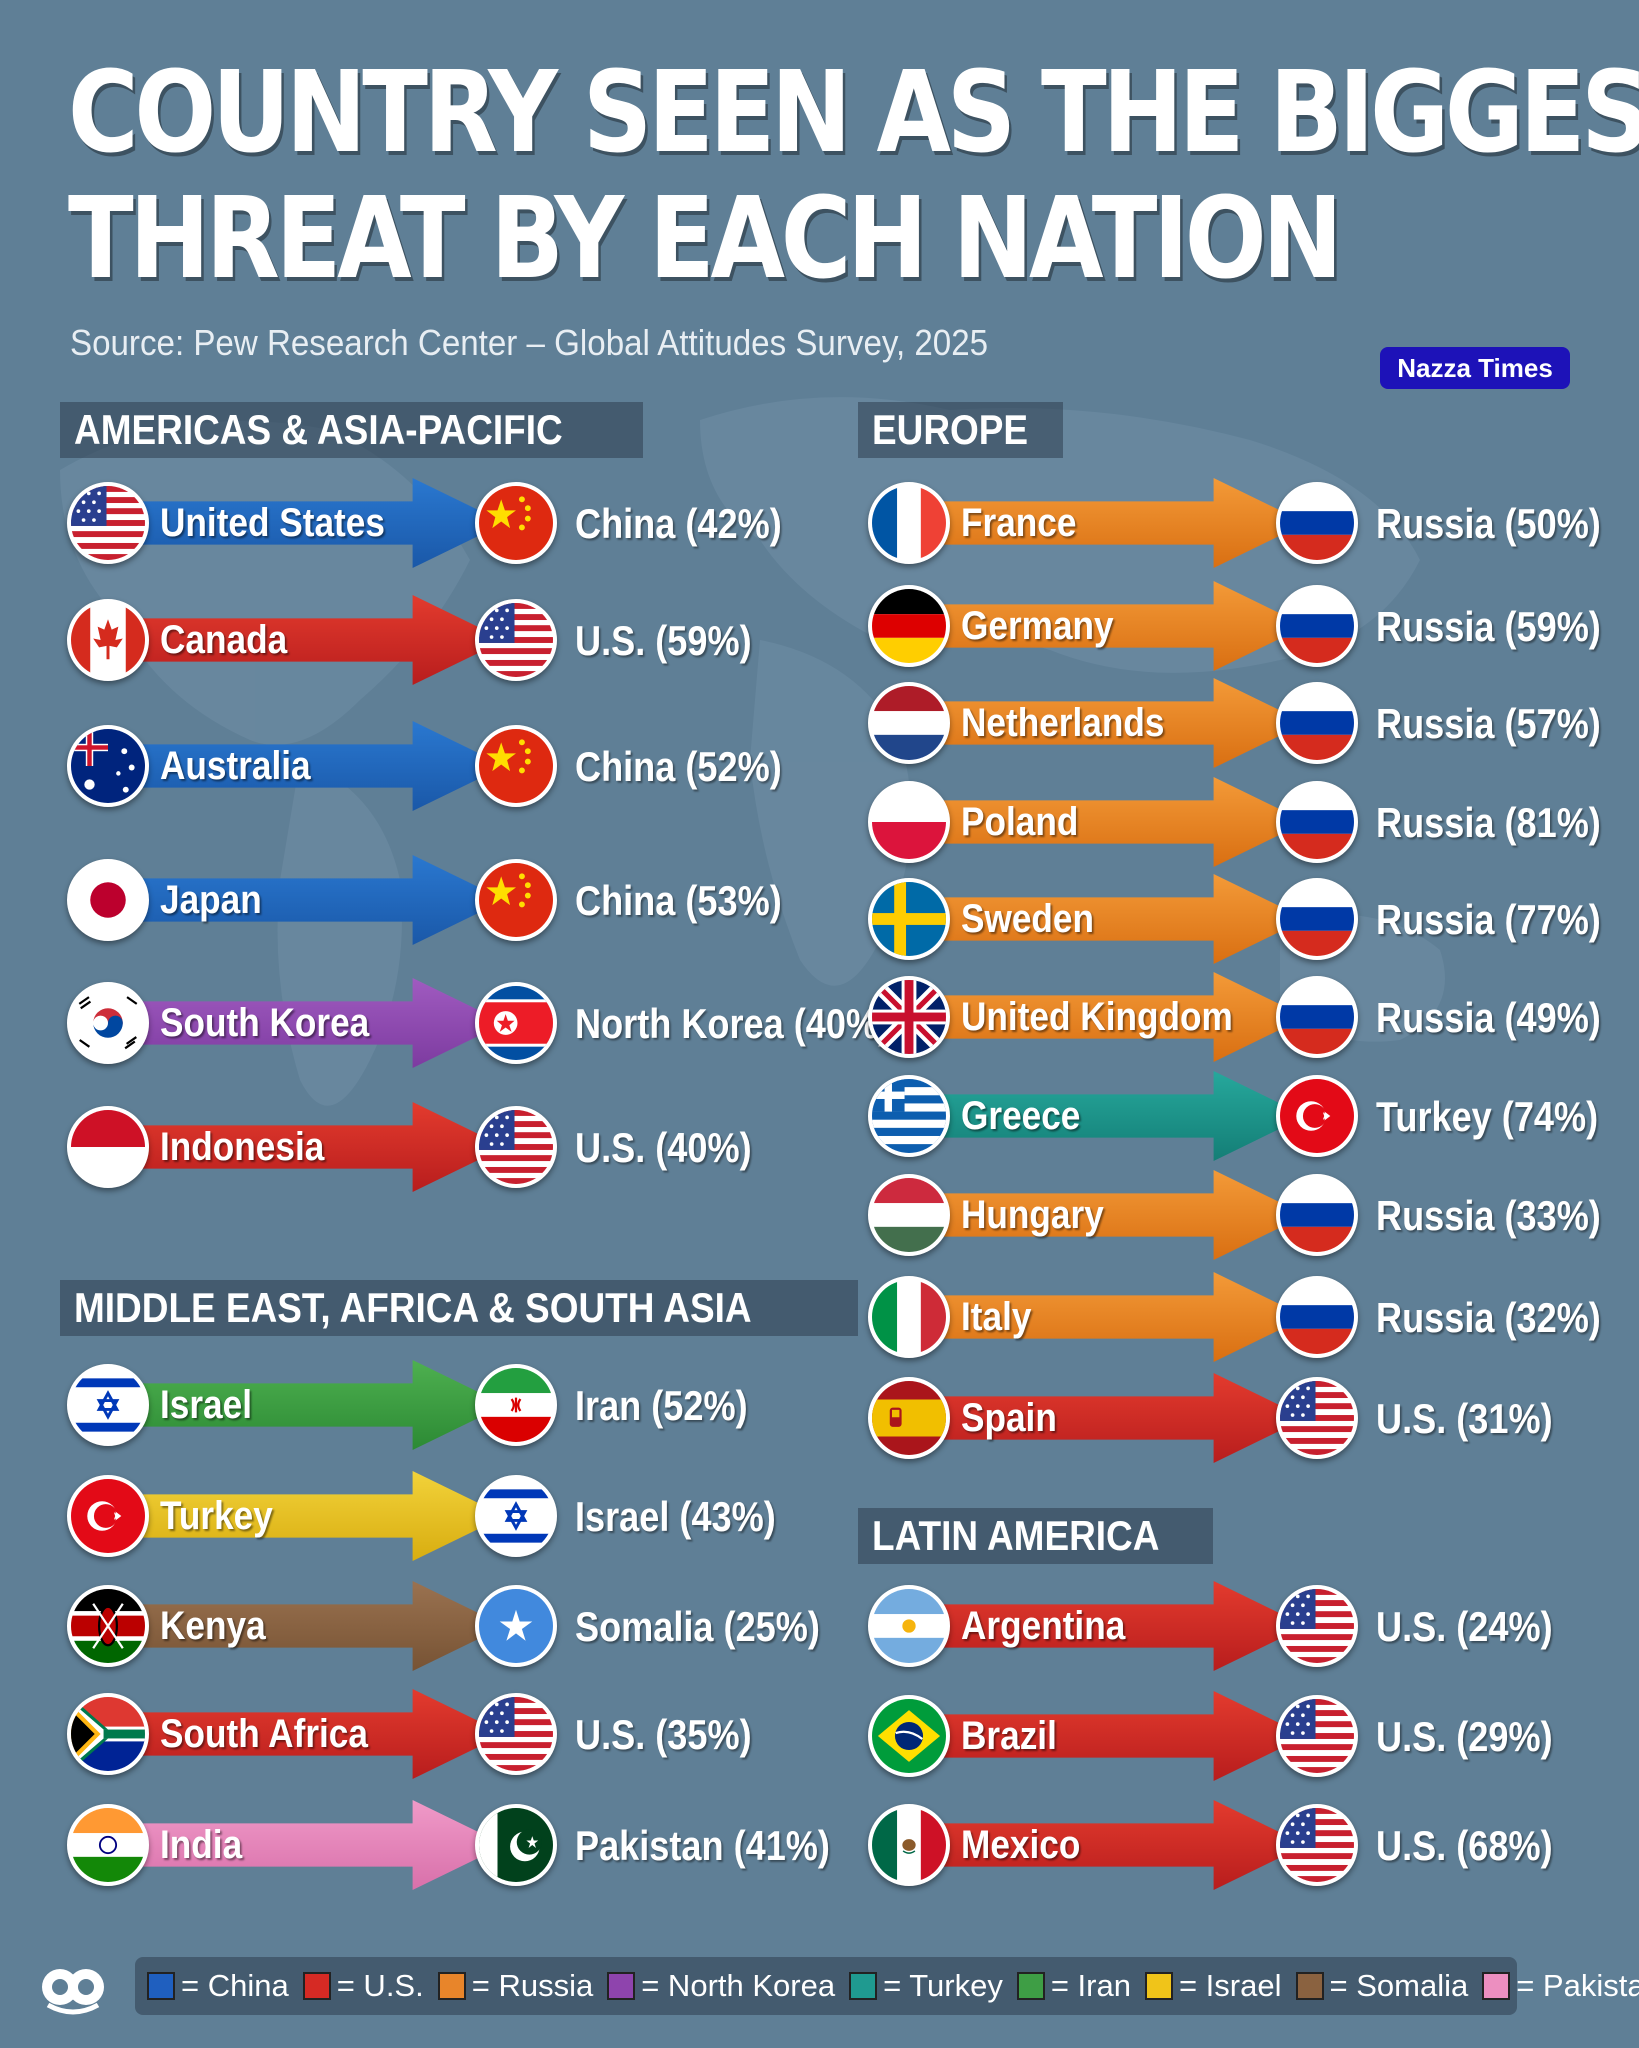  Describe the element at coordinates (678, 900) in the screenshot. I see `threat-label: China (53%)` at that location.